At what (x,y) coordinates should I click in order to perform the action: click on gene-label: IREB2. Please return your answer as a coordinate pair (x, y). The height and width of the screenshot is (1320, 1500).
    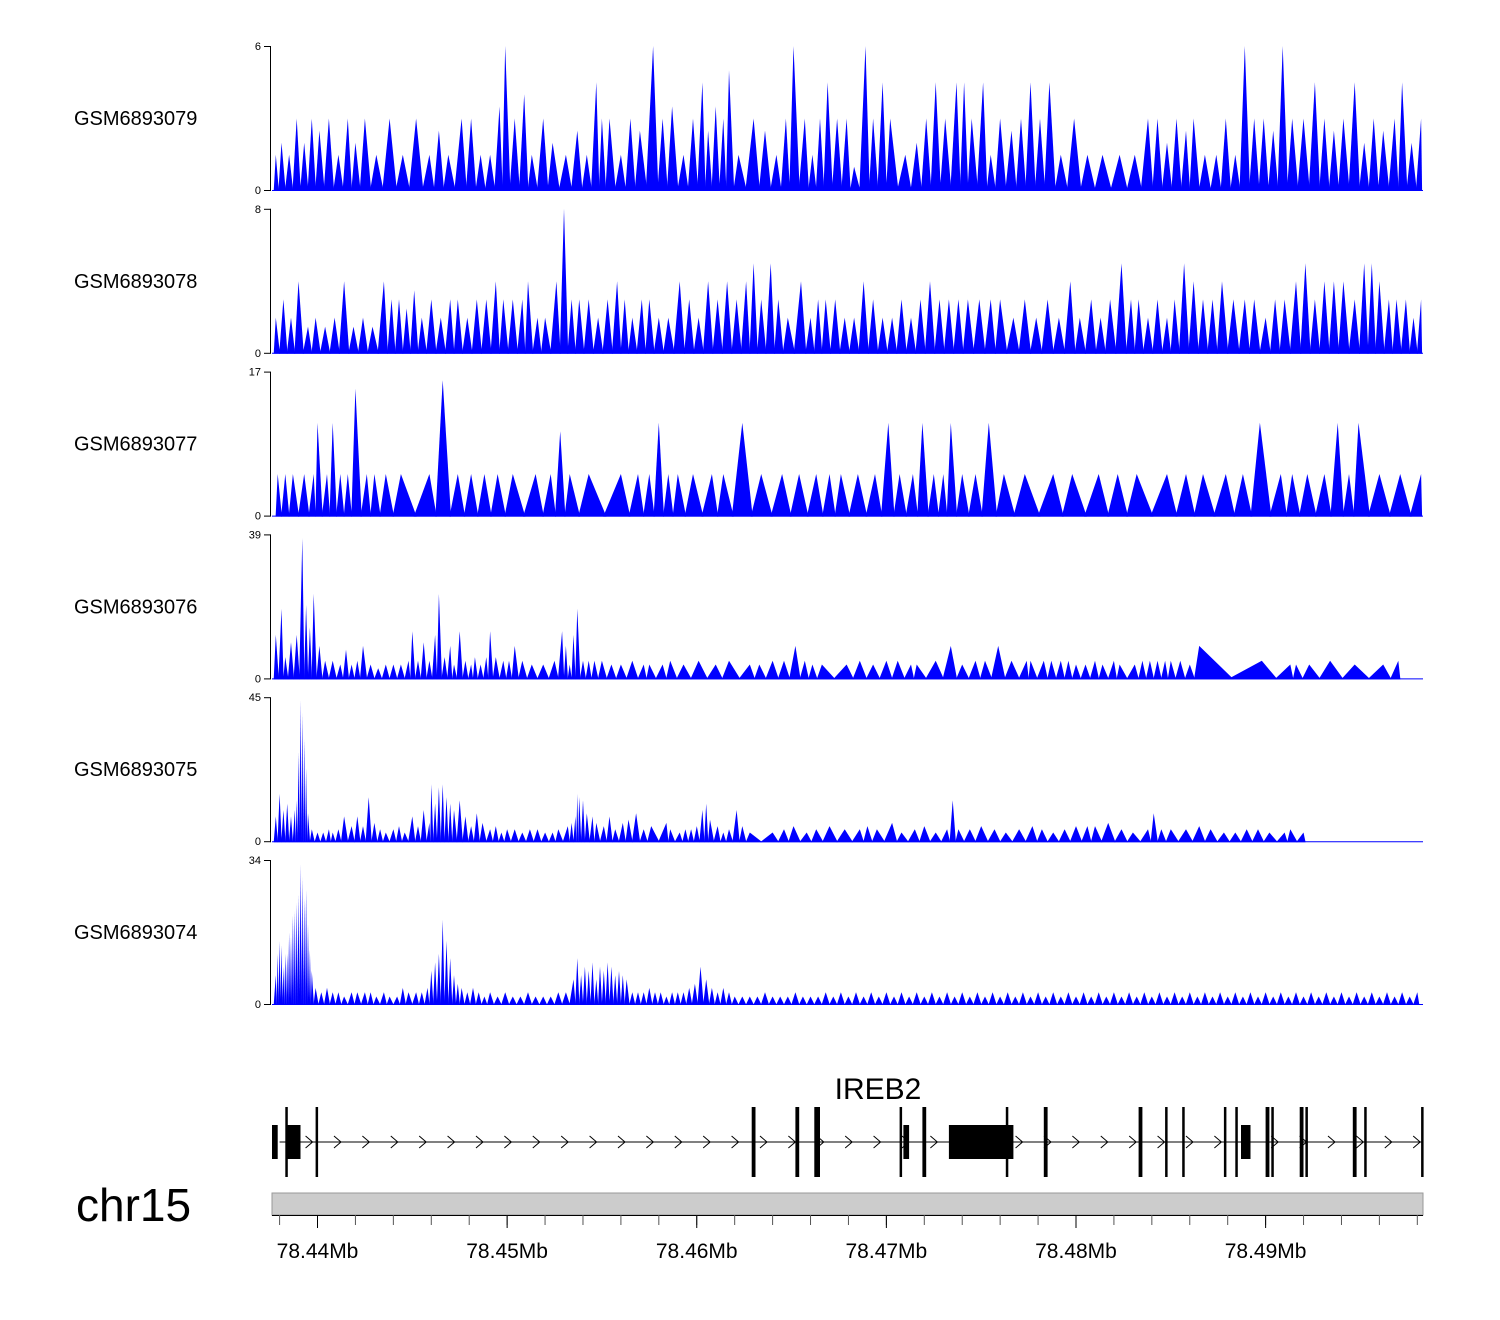
    Looking at the image, I should click on (878, 1089).